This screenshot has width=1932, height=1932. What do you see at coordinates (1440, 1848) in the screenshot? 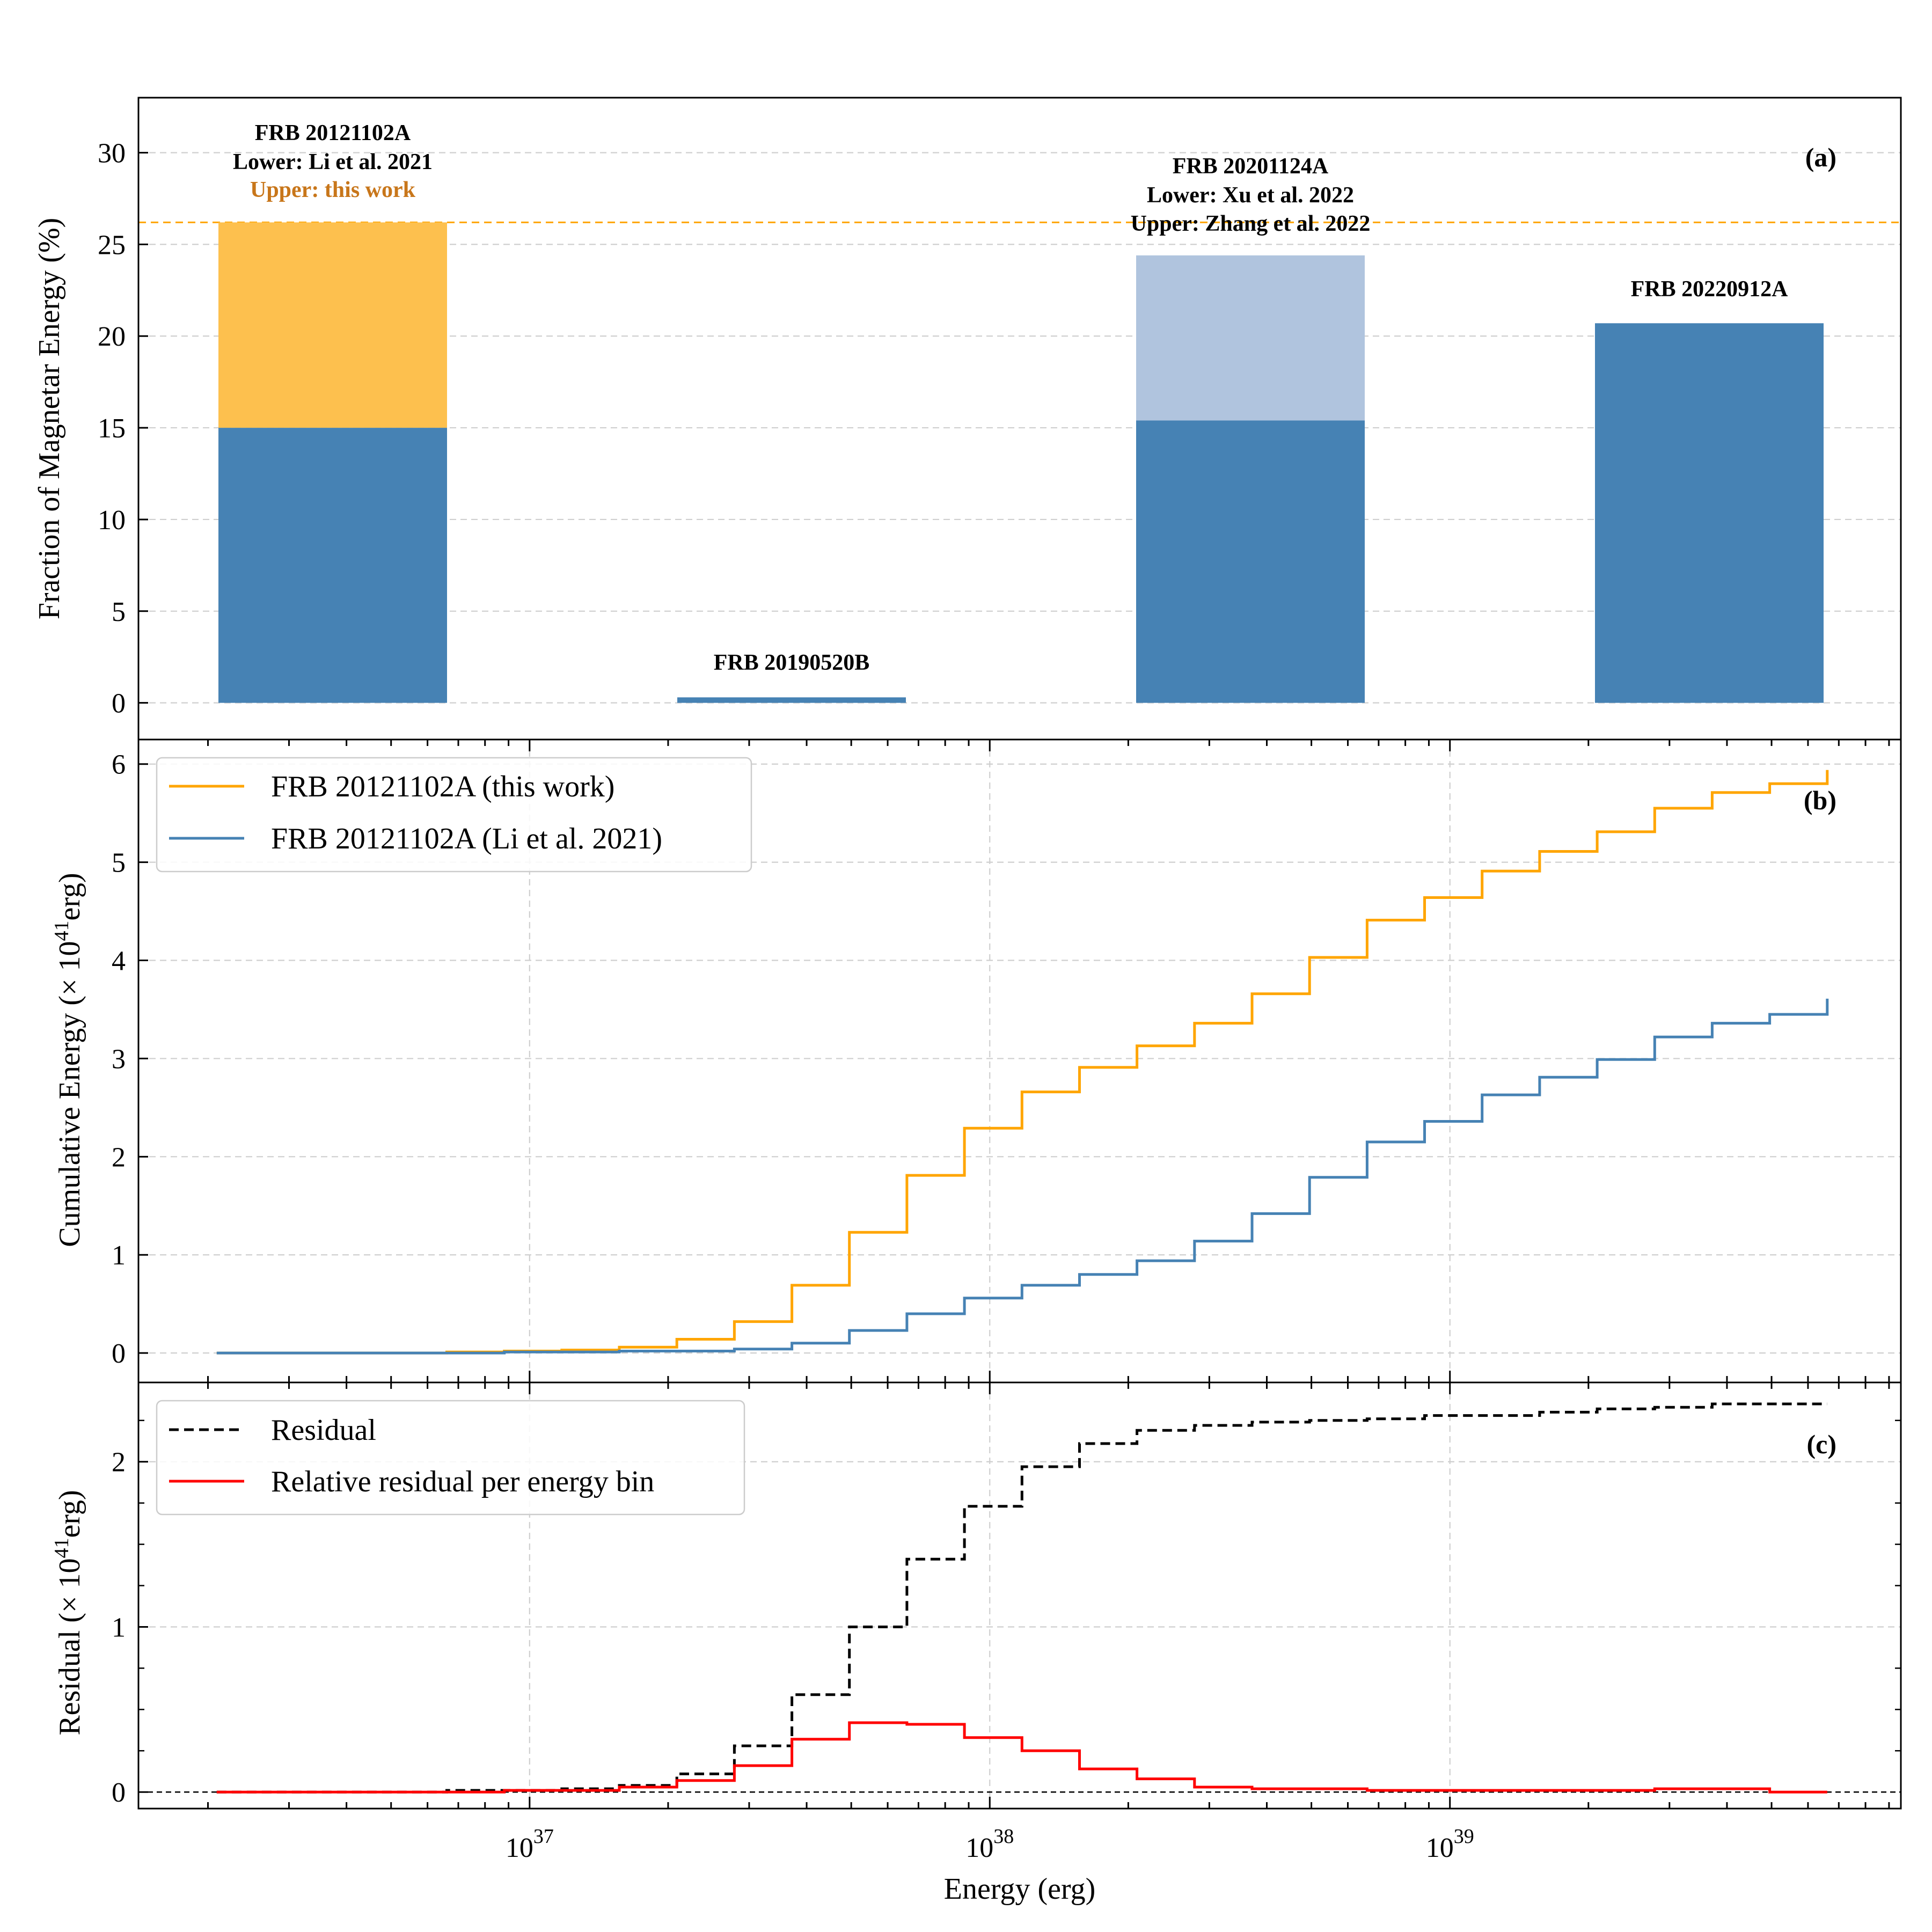
I see `c-xtick-label-base-39: 10` at bounding box center [1440, 1848].